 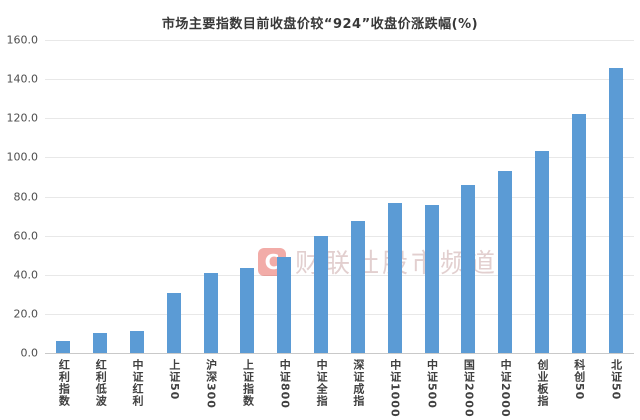 What do you see at coordinates (469, 388) in the screenshot?
I see `x-category-label: 国证2000` at bounding box center [469, 388].